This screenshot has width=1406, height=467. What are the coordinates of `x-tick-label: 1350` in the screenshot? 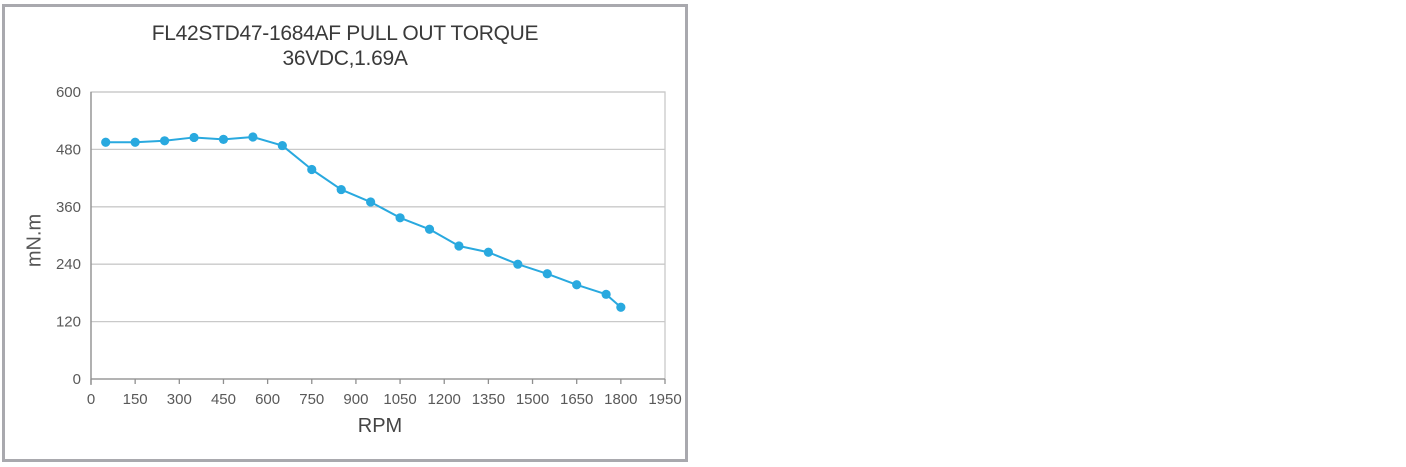 It's located at (488, 399).